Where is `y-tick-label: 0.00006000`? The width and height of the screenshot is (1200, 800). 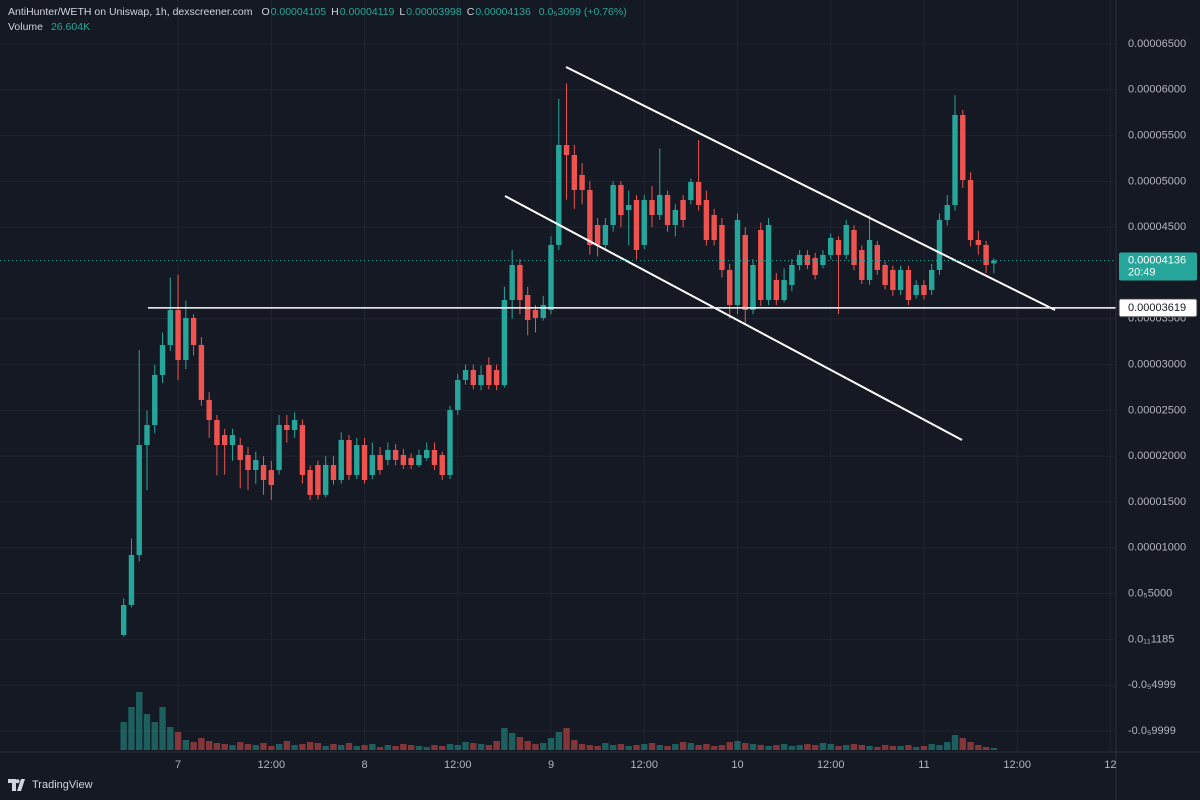 y-tick-label: 0.00006000 is located at coordinates (1157, 90).